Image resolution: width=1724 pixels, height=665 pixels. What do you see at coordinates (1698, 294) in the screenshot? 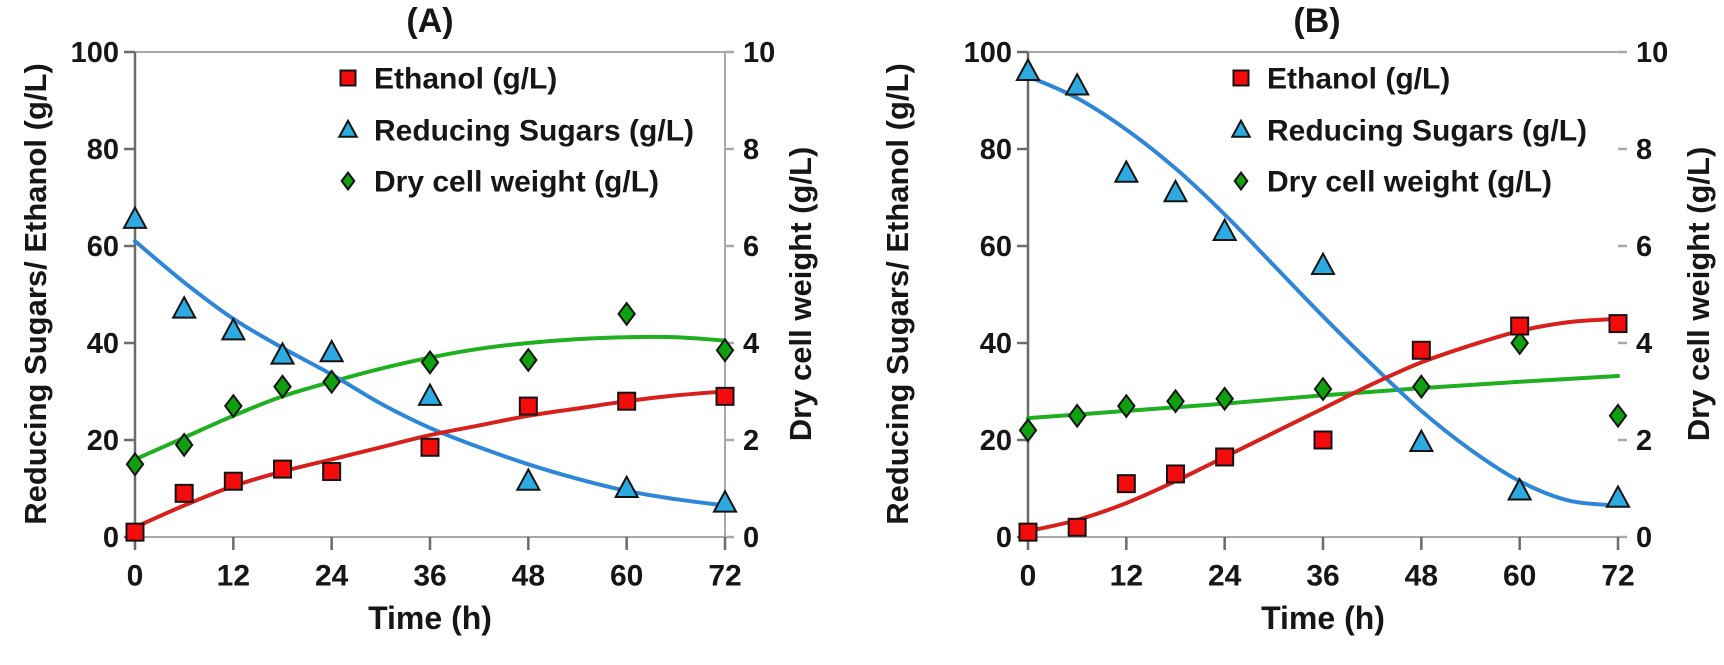
I see `chart-b-right-axis-label: Dry cell weight (g/L)` at bounding box center [1698, 294].